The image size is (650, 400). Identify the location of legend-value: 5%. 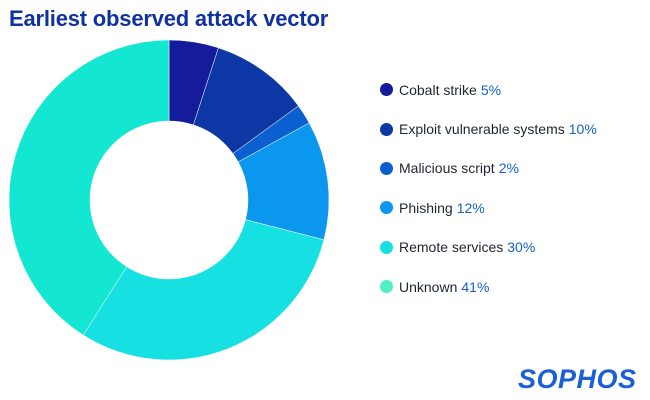
(491, 89).